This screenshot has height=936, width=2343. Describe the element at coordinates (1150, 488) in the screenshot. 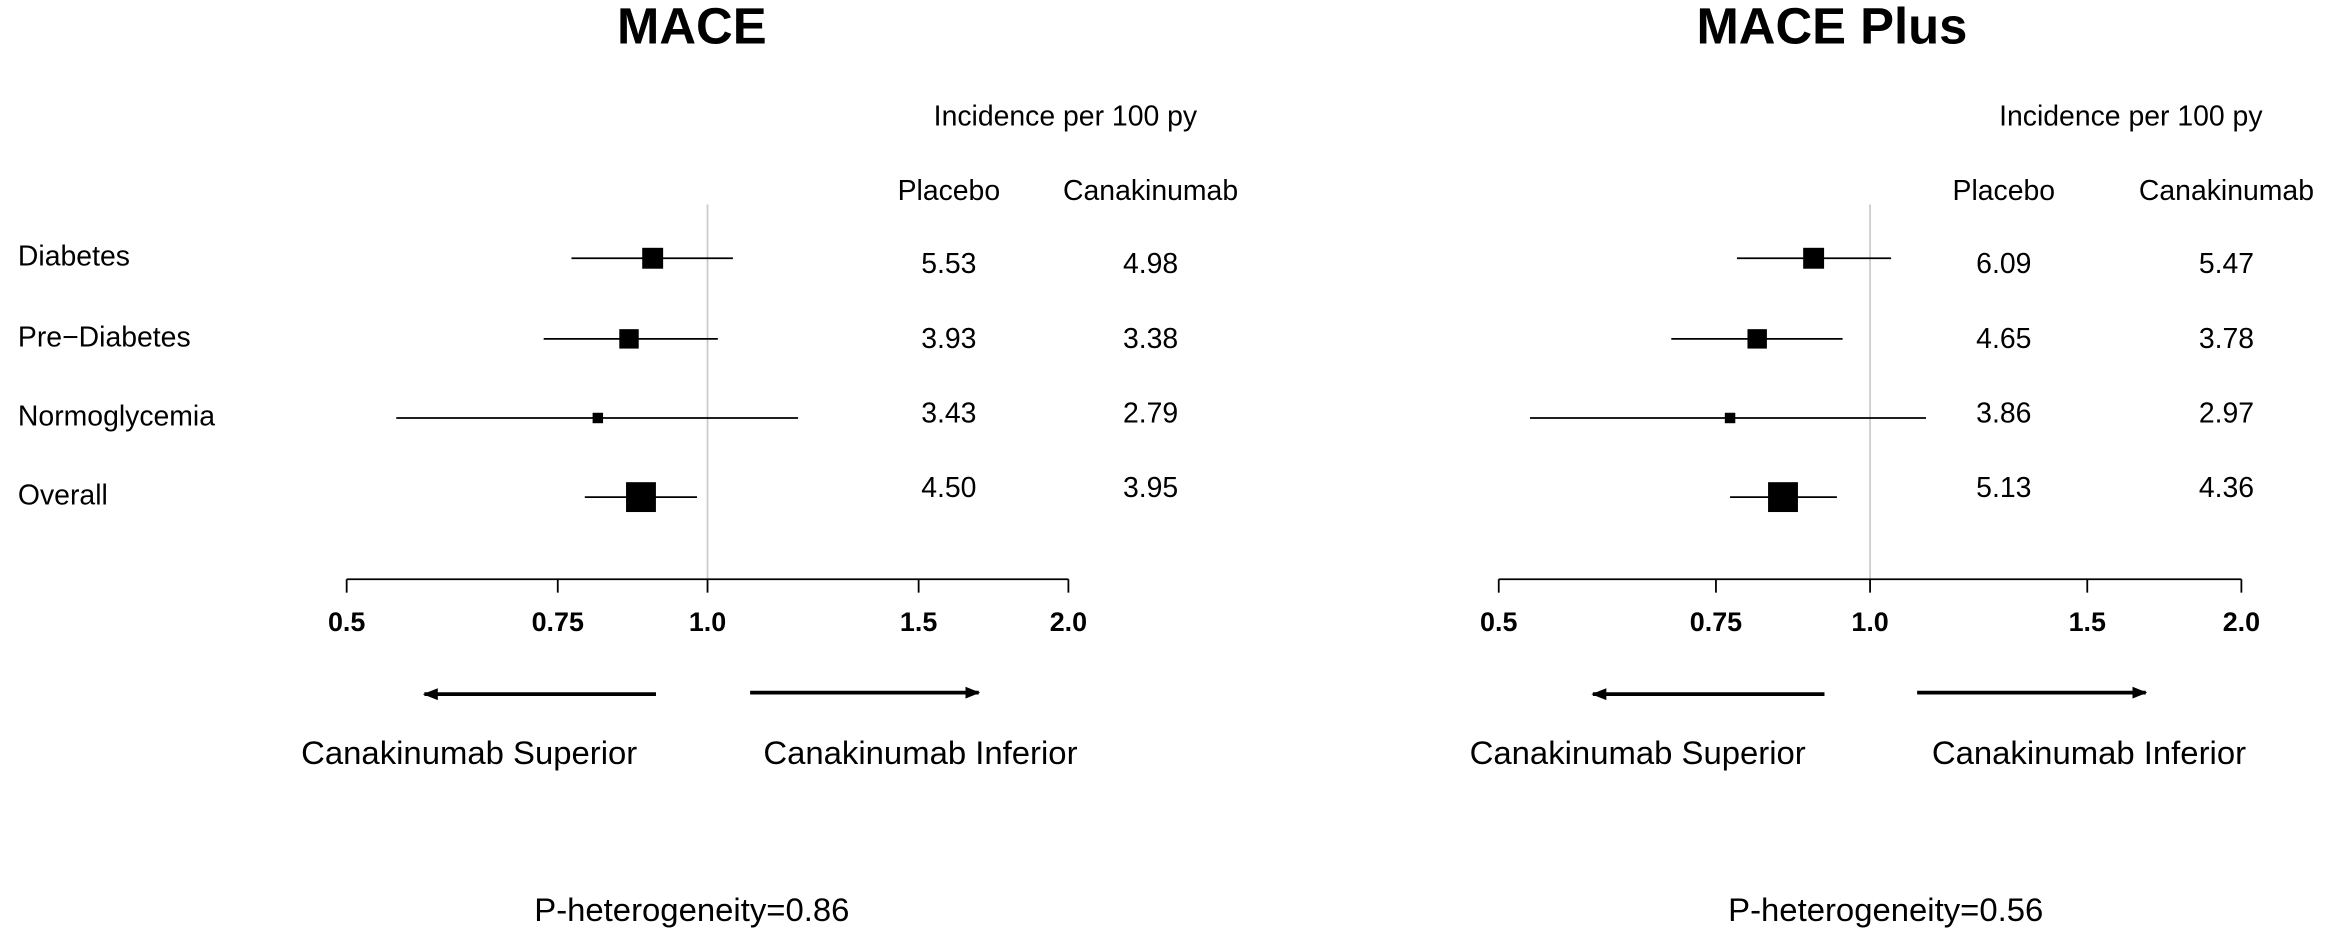

I see `canakinumab-value: 3.95` at that location.